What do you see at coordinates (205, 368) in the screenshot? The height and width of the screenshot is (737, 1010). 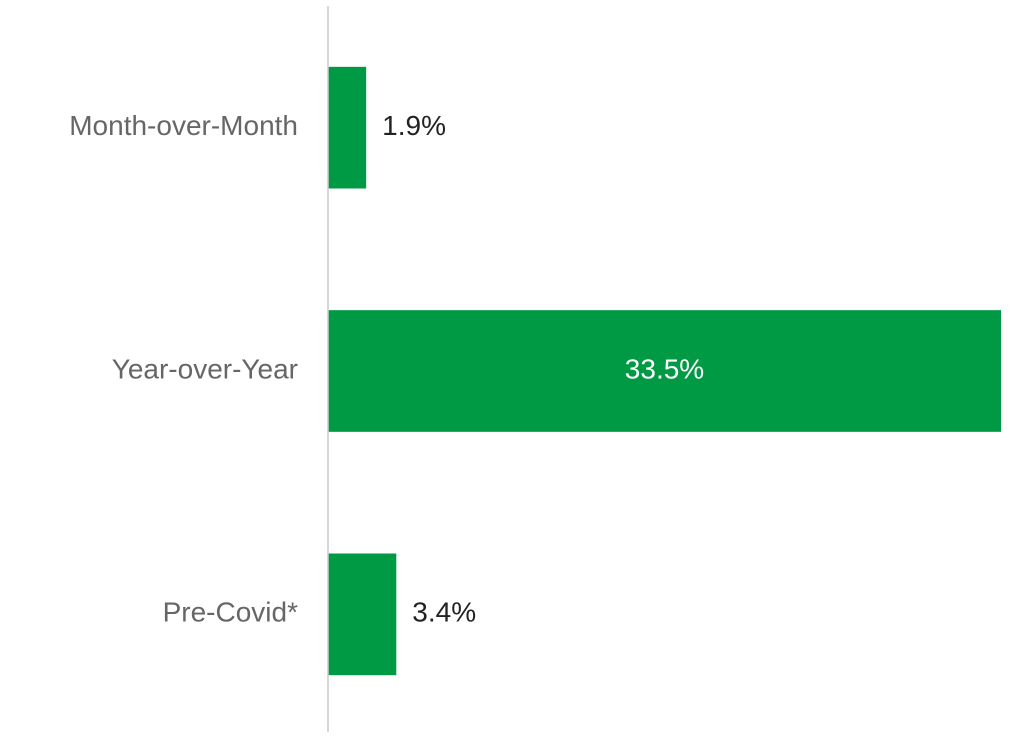 I see `y-tick-label: Year-over-Year` at bounding box center [205, 368].